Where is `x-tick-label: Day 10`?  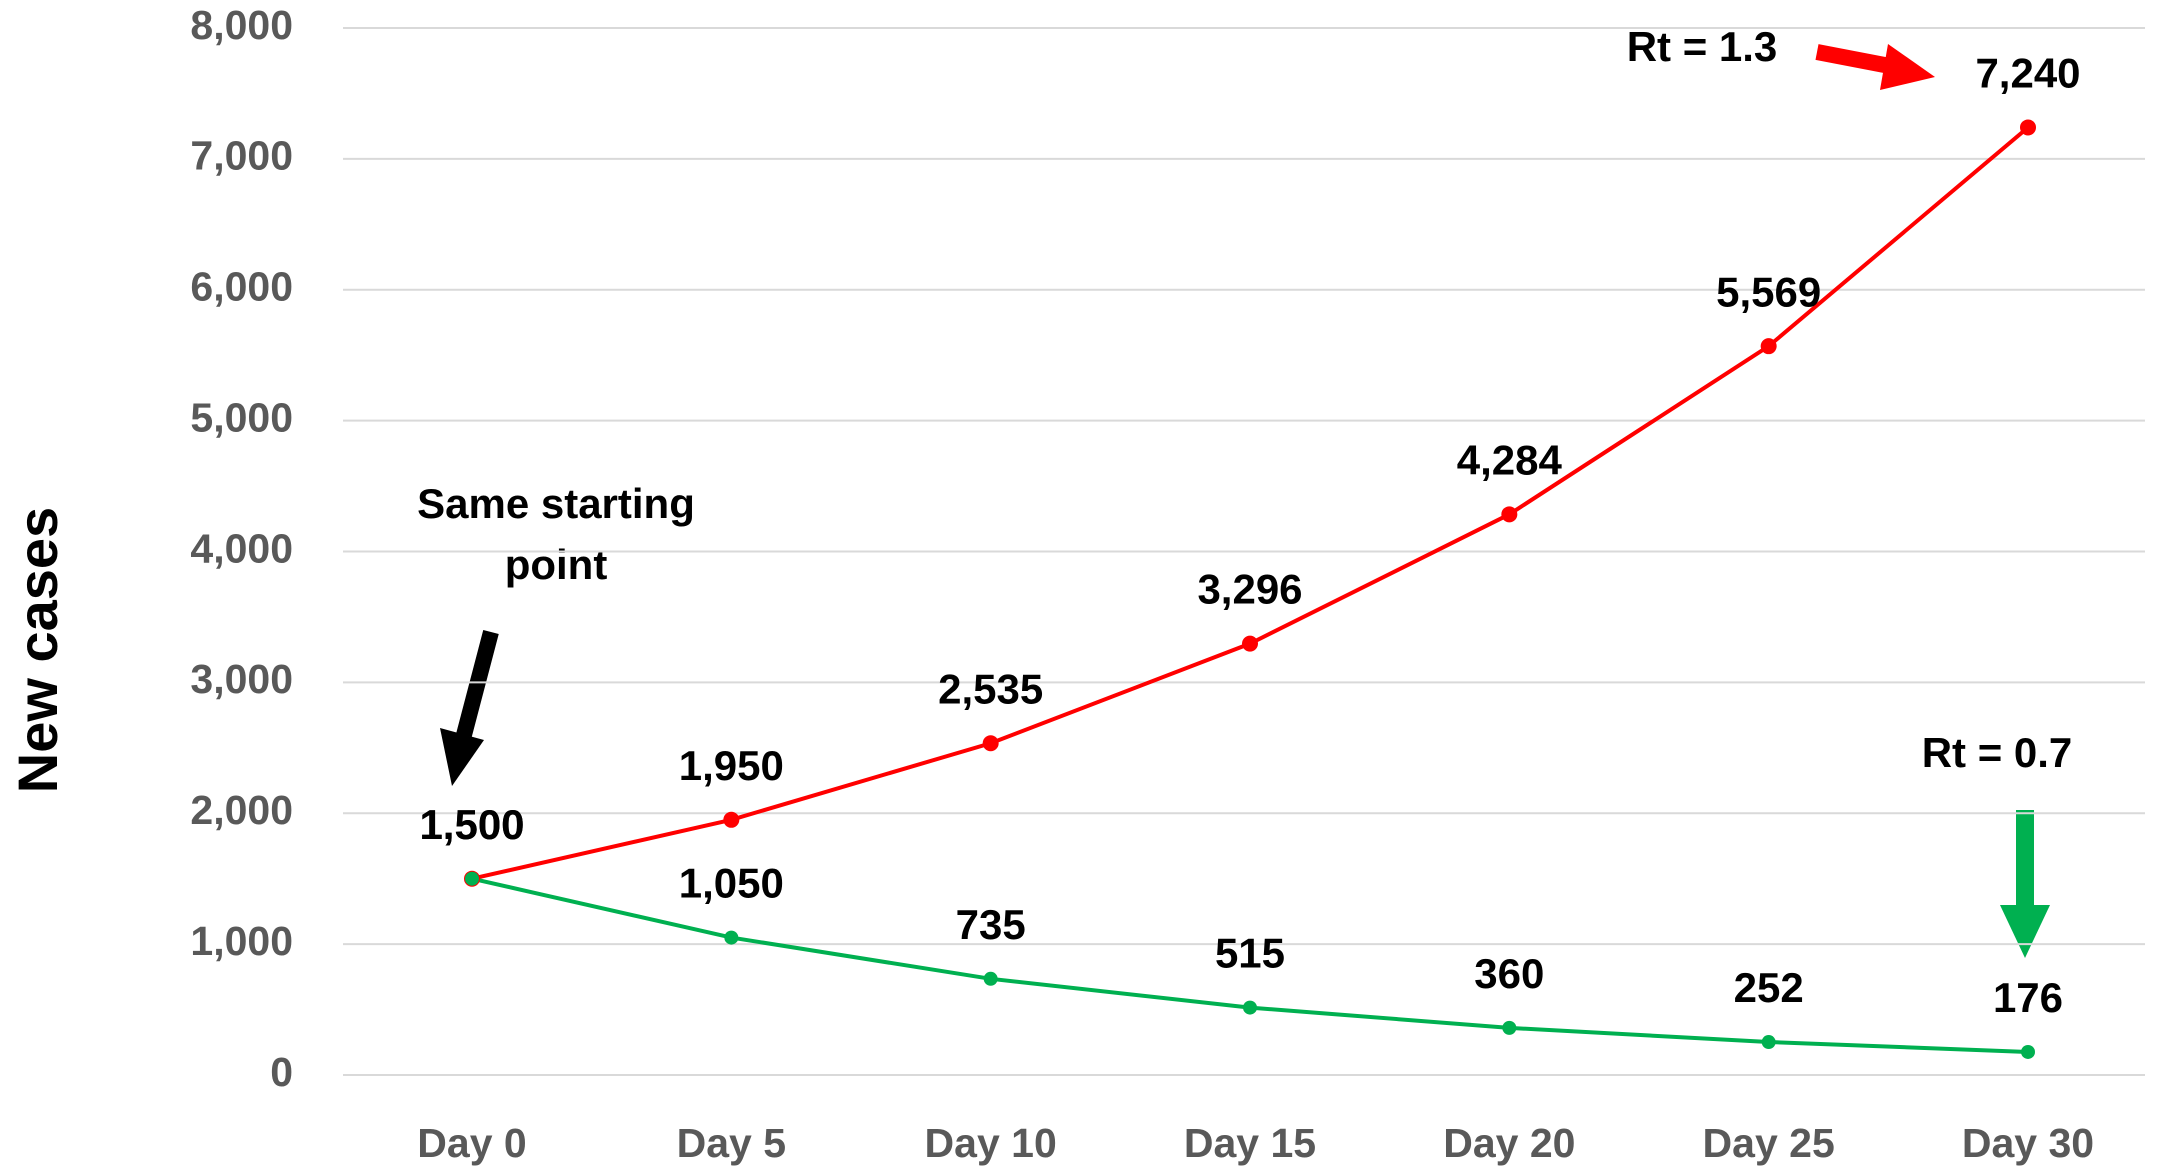
x-tick-label: Day 10 is located at coordinates (991, 1143).